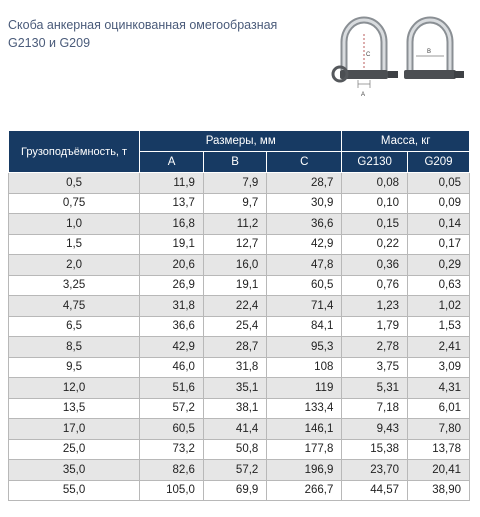 This screenshot has height=517, width=480. Describe the element at coordinates (304, 326) in the screenshot. I see `table-cell: 84,1` at that location.